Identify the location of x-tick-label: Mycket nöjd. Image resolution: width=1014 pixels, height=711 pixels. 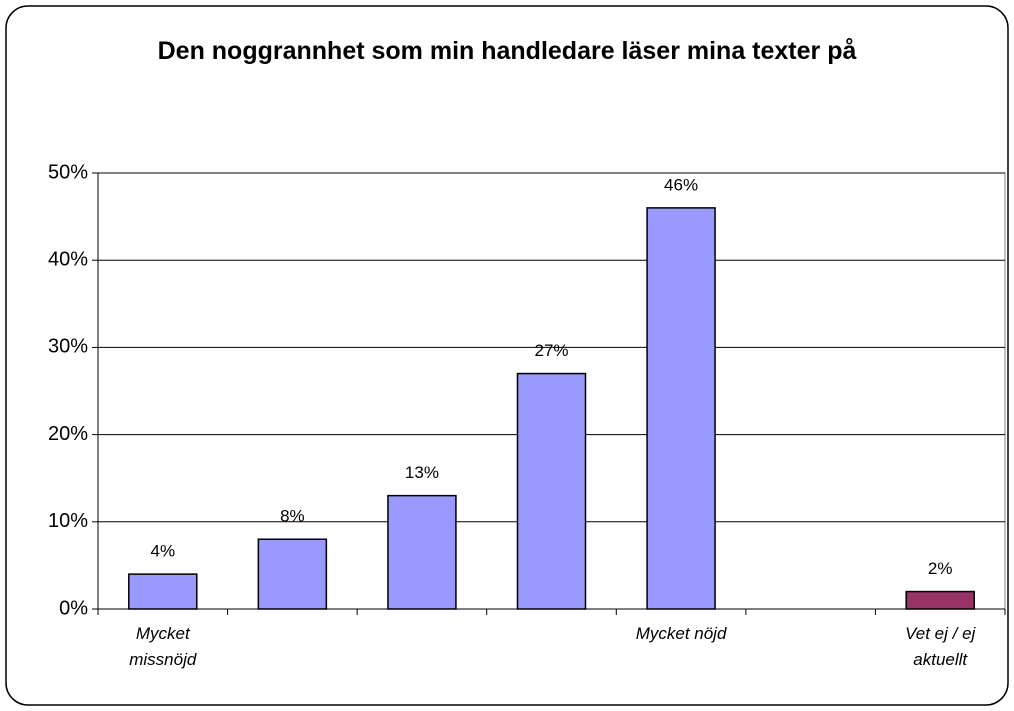
(681, 633).